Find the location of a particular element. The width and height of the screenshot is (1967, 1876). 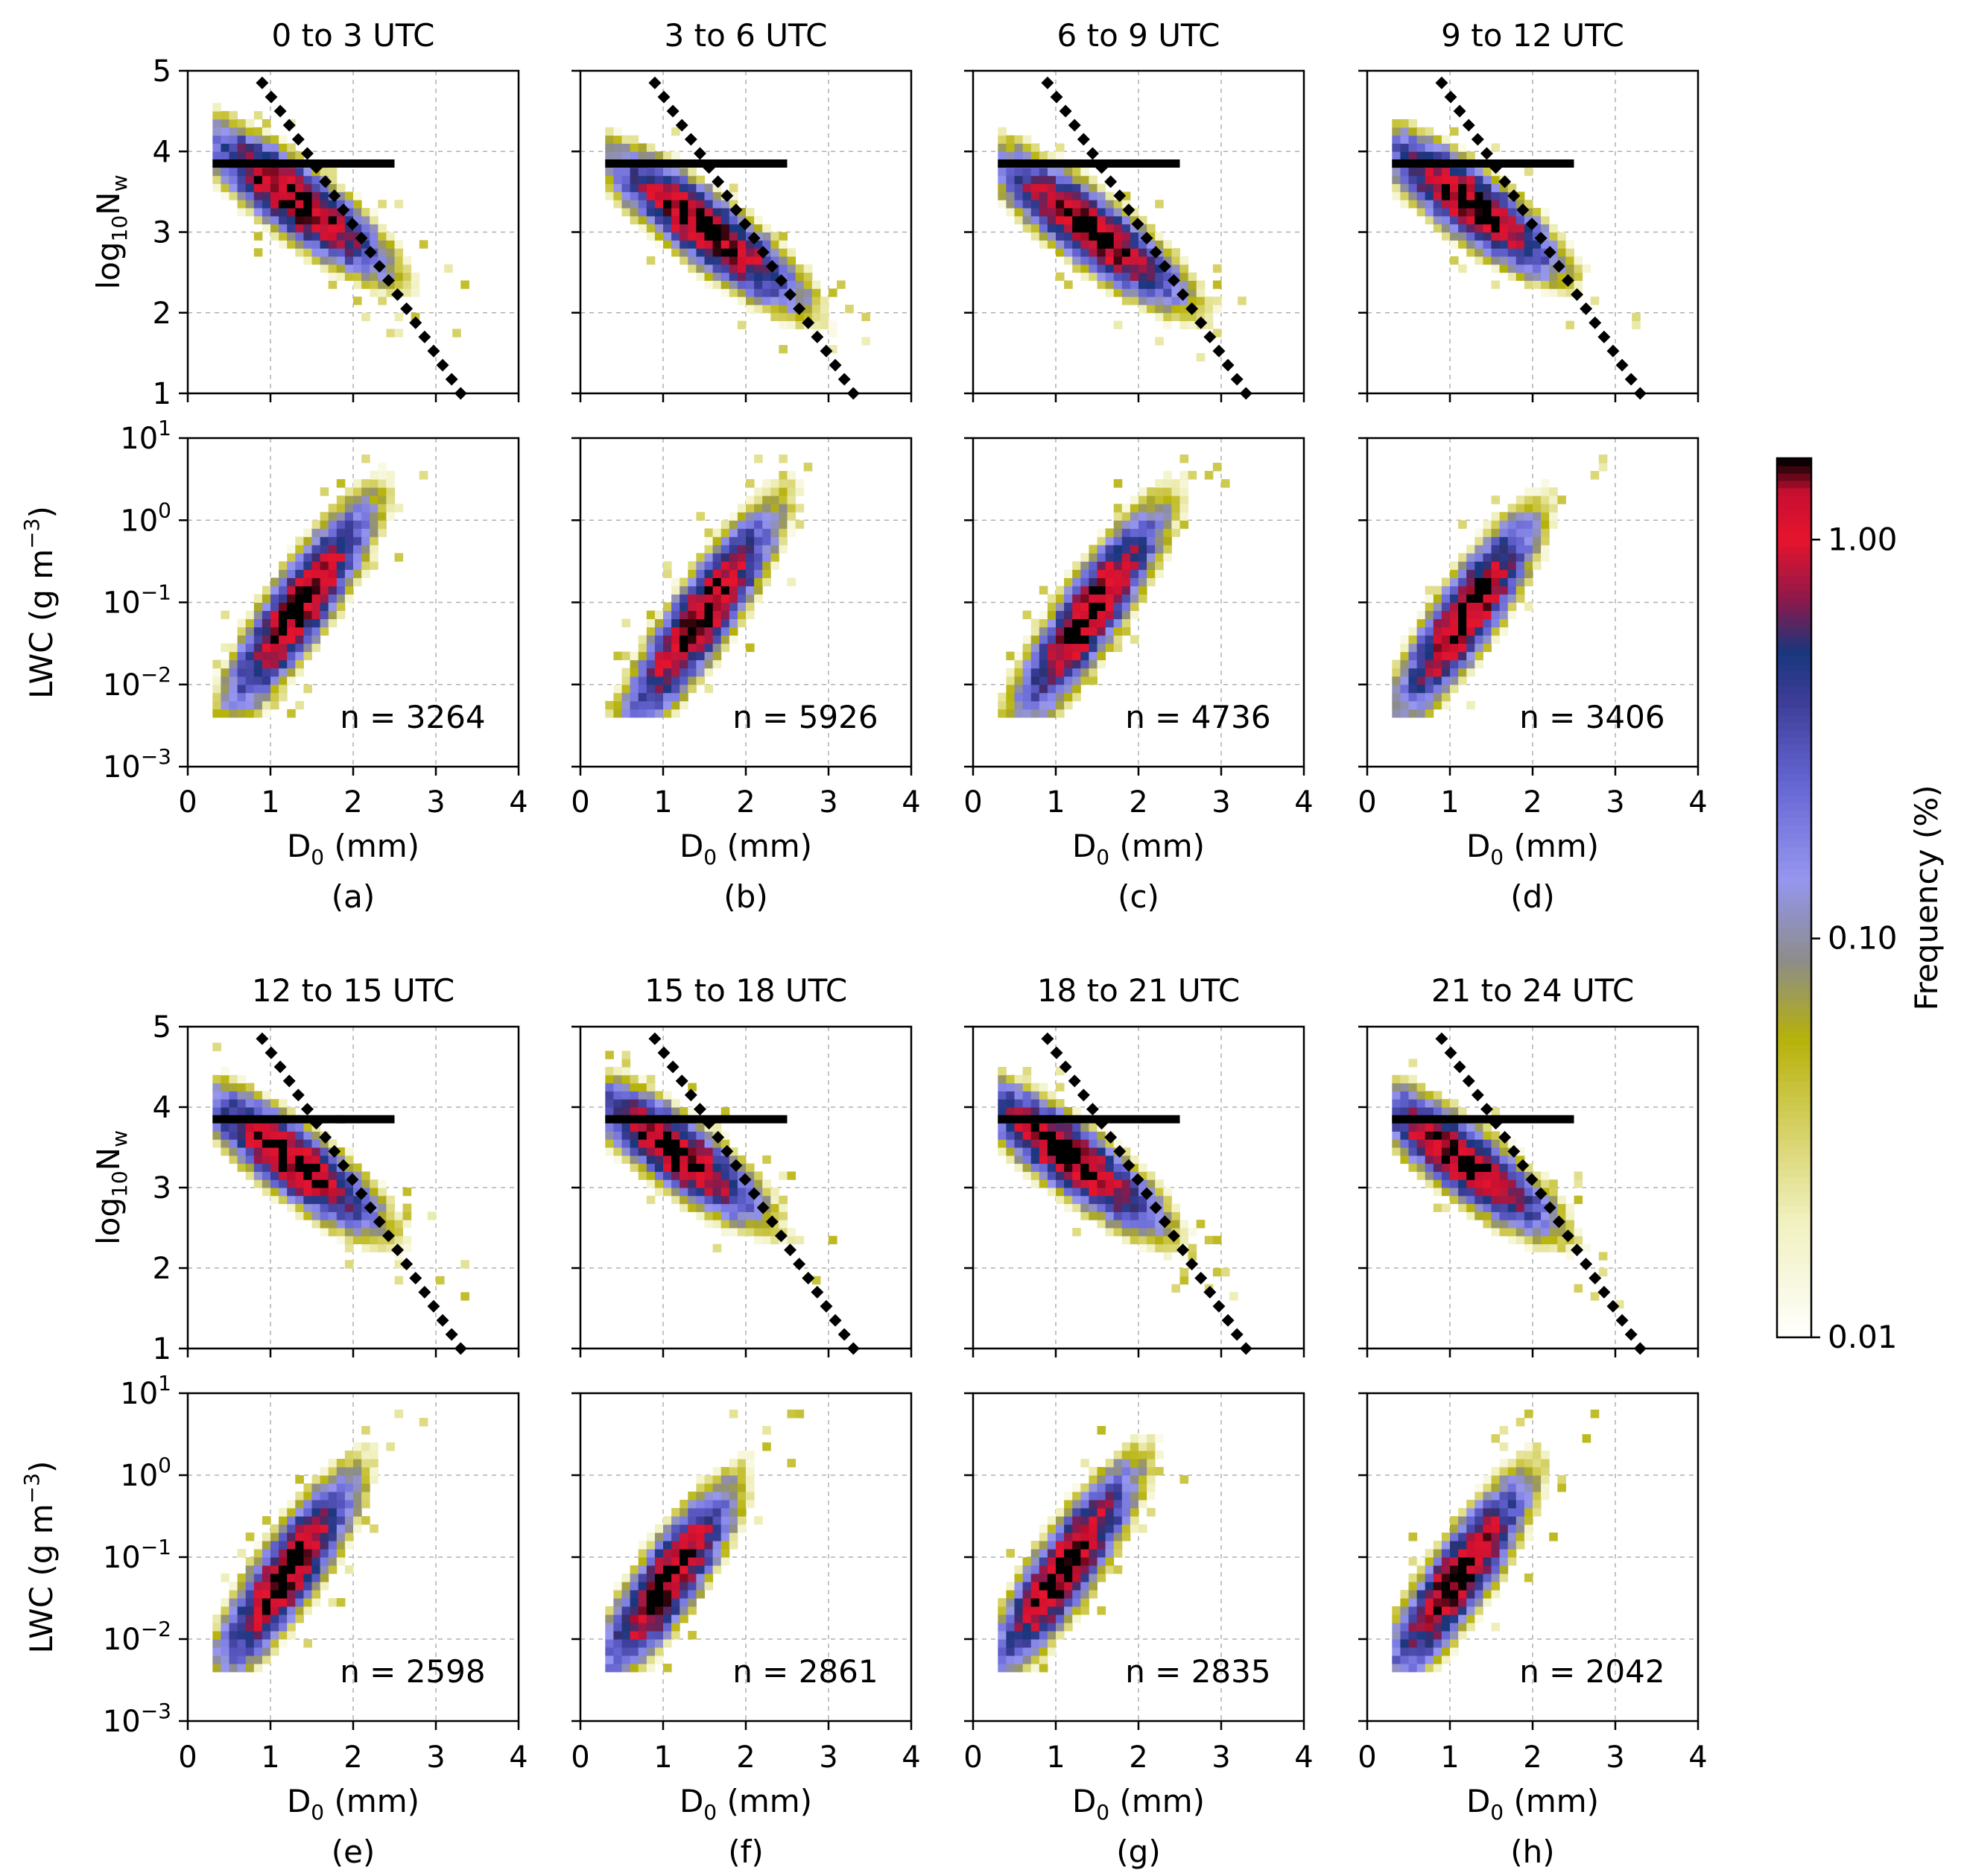

x-label-rest: (mm) is located at coordinates (1551, 846).